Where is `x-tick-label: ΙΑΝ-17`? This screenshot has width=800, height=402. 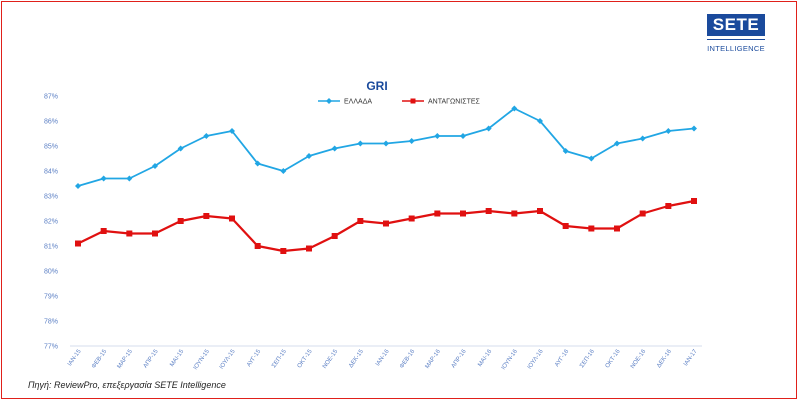 x-tick-label: ΙΑΝ-17 is located at coordinates (691, 357).